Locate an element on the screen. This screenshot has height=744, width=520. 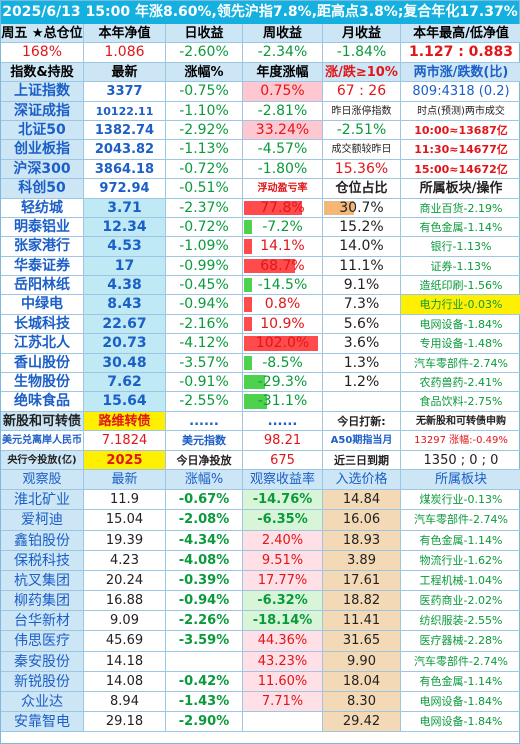
index-name-text: 科创50 is located at coordinates (42, 188).